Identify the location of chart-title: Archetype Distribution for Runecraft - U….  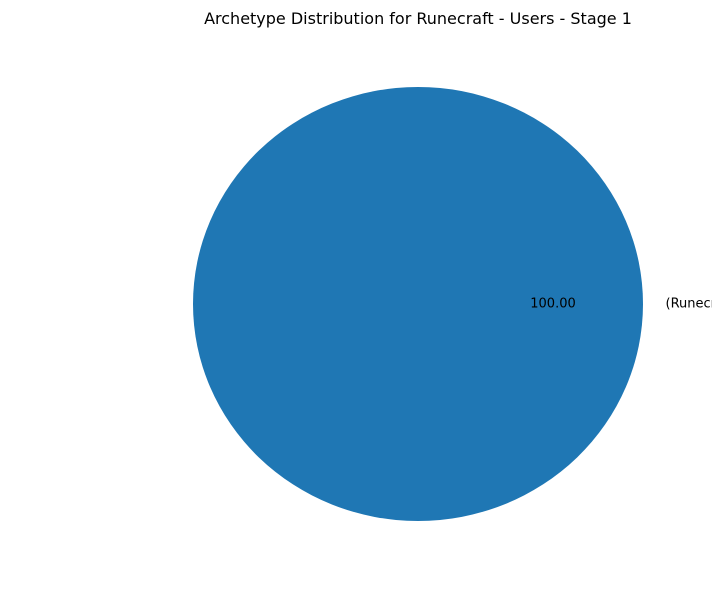
(418, 18).